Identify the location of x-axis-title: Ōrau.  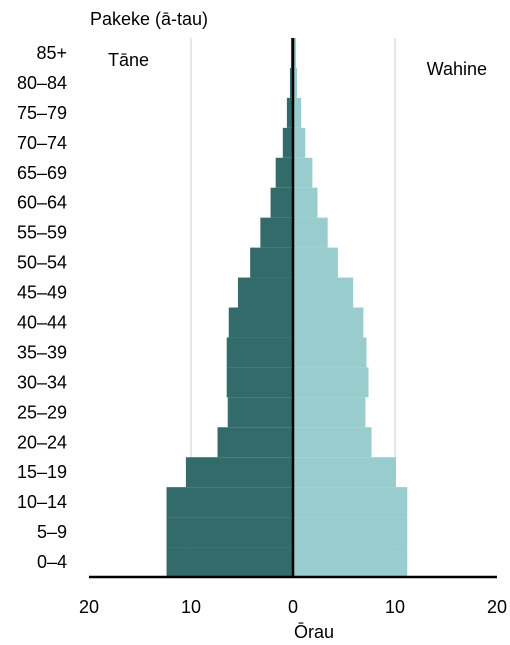
(314, 632).